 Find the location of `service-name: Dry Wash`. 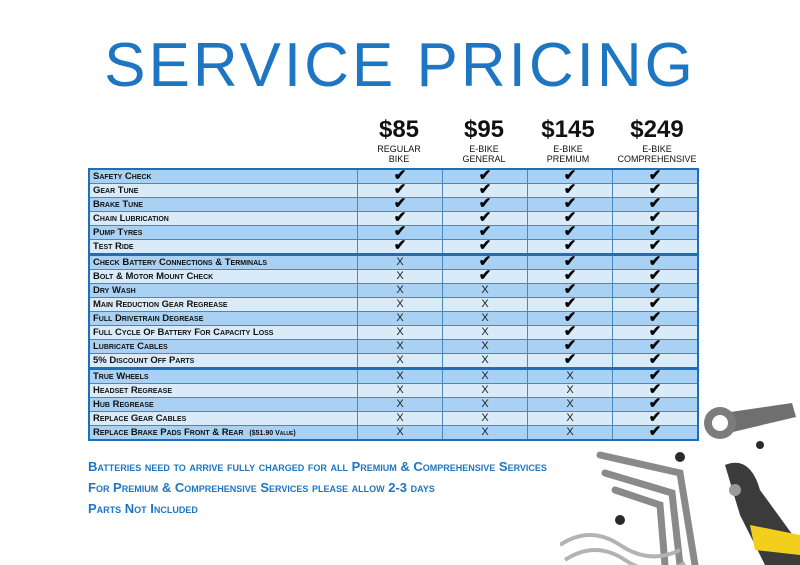

service-name: Dry Wash is located at coordinates (114, 290).